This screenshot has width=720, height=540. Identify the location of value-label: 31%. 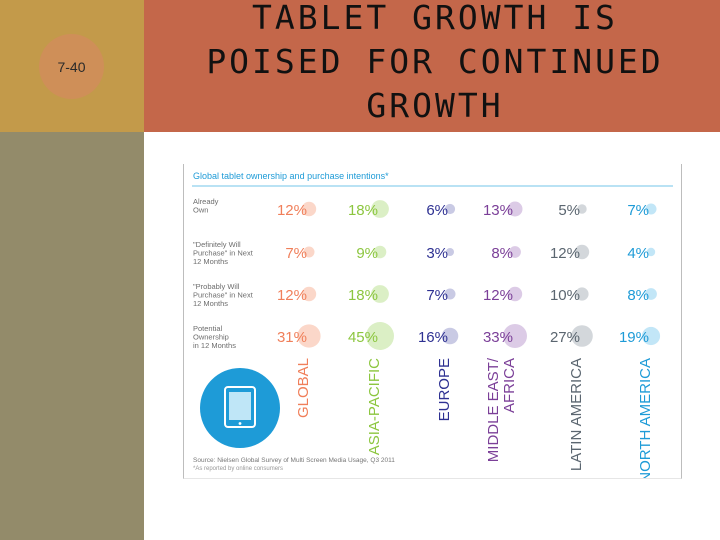
(292, 337).